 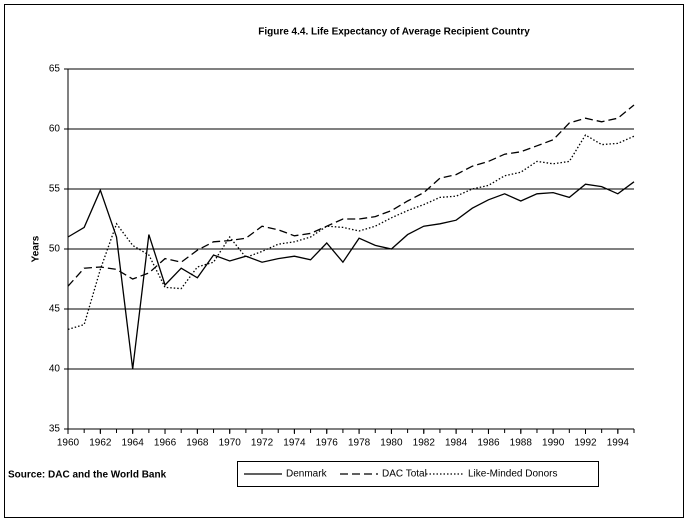 I want to click on x-tick-label: 1970, so click(x=230, y=443).